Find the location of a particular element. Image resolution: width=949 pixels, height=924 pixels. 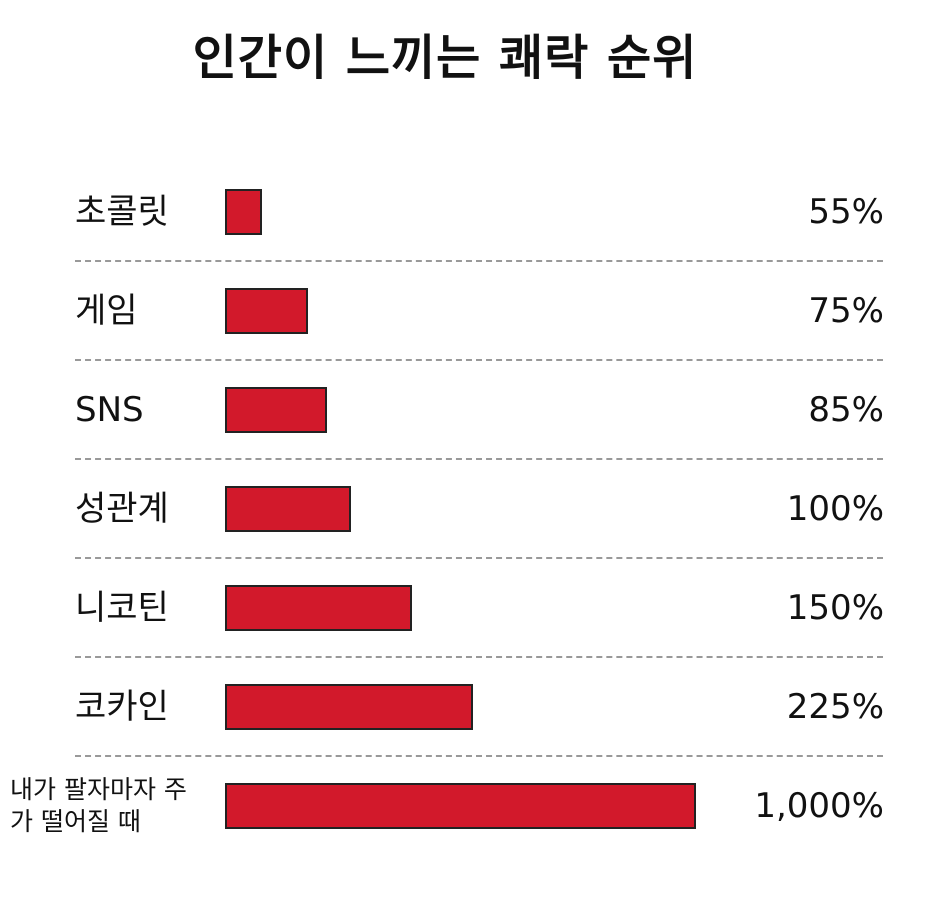

chart-title: 인간이 느끼는 쾌락 순위 is located at coordinates (445, 58).